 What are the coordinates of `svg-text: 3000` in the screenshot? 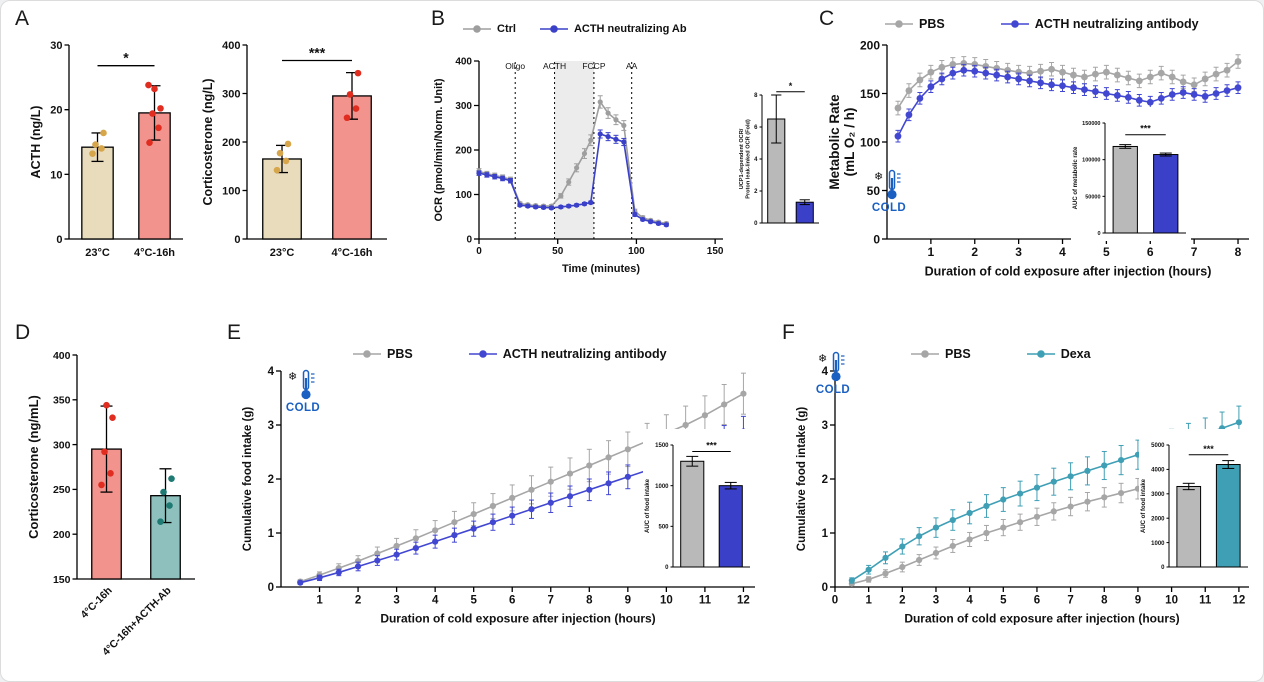 It's located at (1158, 495).